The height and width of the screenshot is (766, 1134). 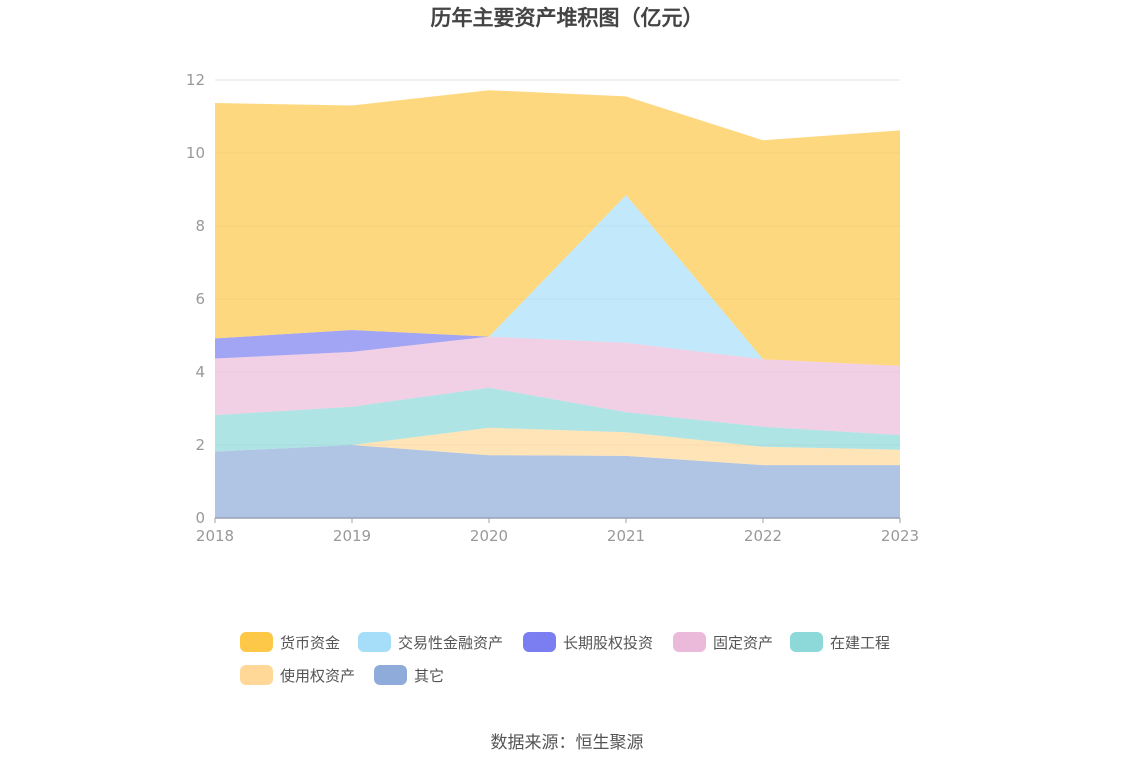 I want to click on x-tick-label: 2023, so click(x=900, y=536).